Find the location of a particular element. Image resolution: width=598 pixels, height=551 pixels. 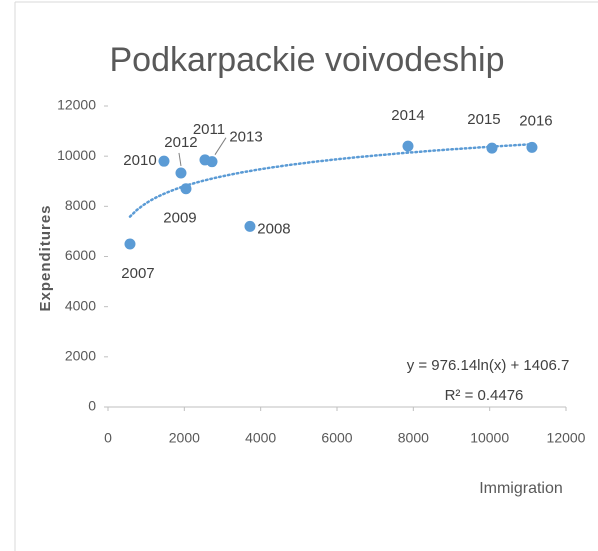

point-label: 2012 is located at coordinates (180, 142).